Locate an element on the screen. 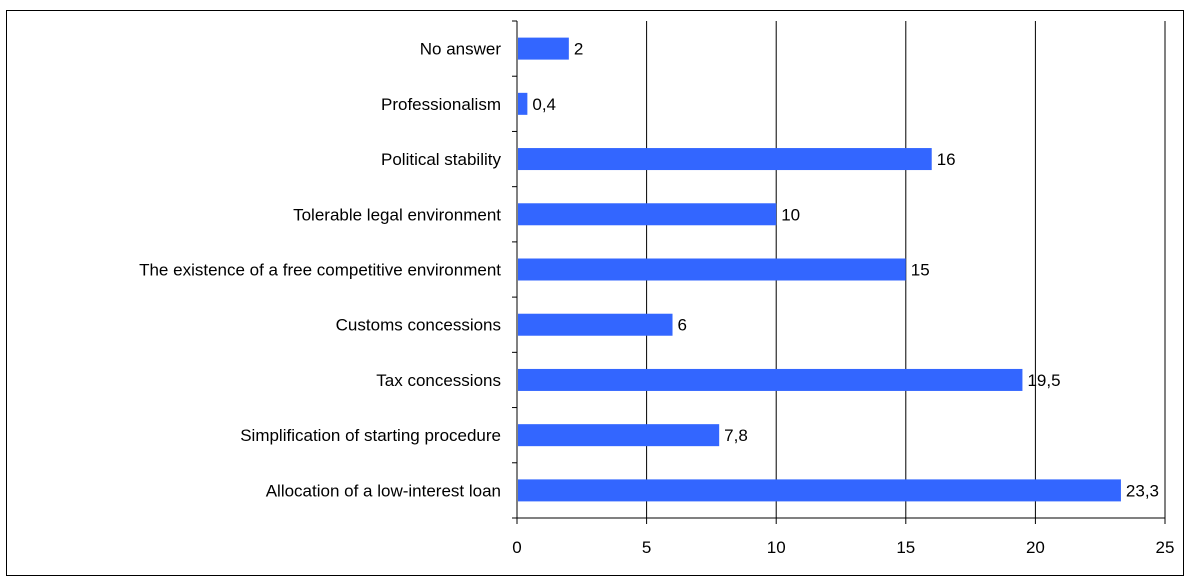 Image resolution: width=1192 pixels, height=584 pixels. category-label: Simplification of starting procedure is located at coordinates (370, 435).